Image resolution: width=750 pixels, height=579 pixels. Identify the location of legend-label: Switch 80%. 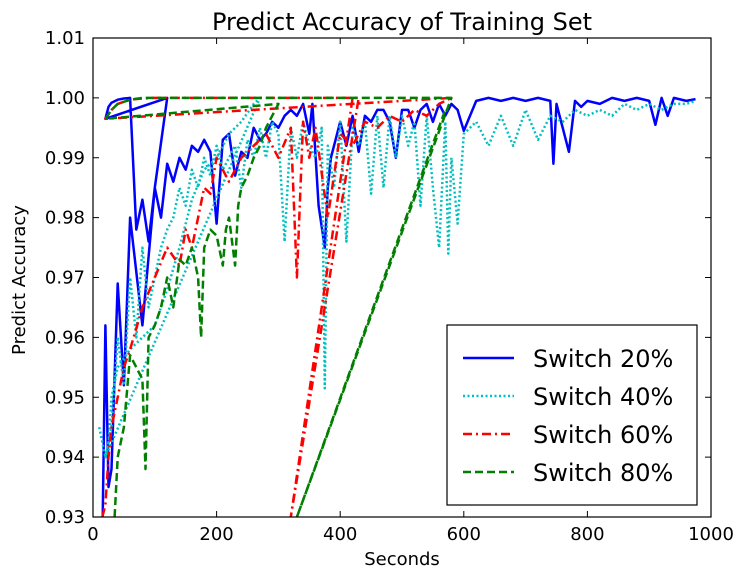
(603, 473).